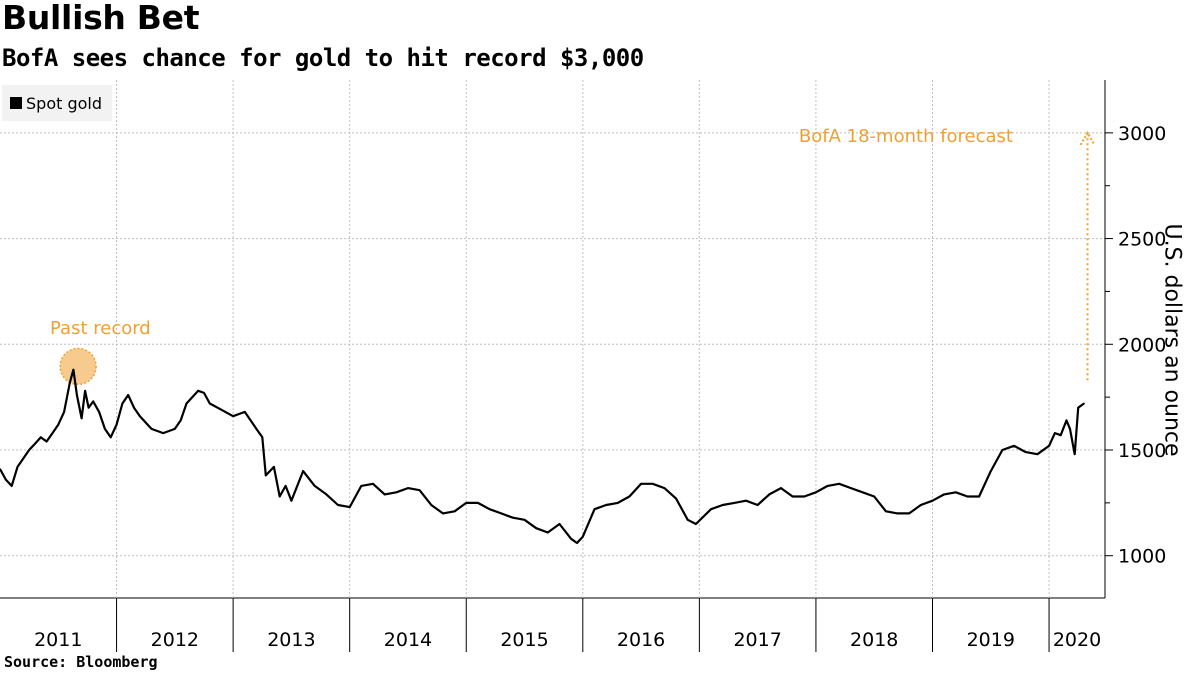  Describe the element at coordinates (64, 103) in the screenshot. I see `legend-label-spot-gold: Spot gold` at that location.